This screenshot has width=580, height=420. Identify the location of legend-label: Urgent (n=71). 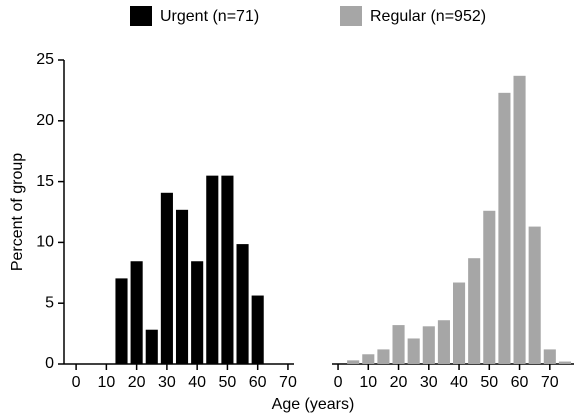
(209, 16).